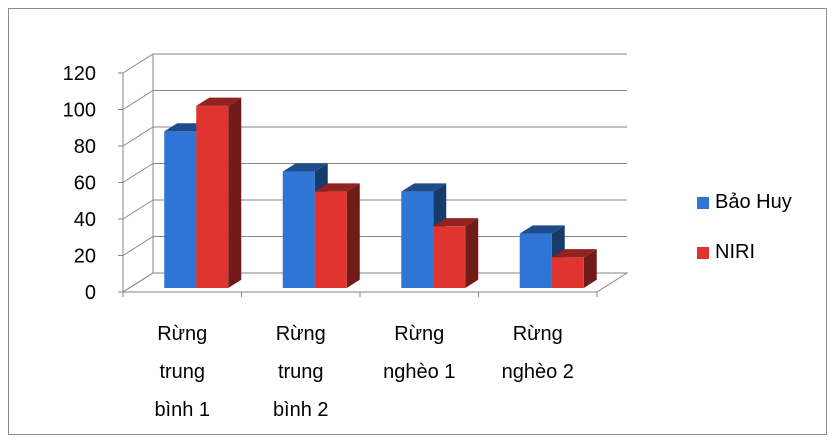 This screenshot has height=443, width=837. I want to click on y-tick-label: 20, so click(85, 257).